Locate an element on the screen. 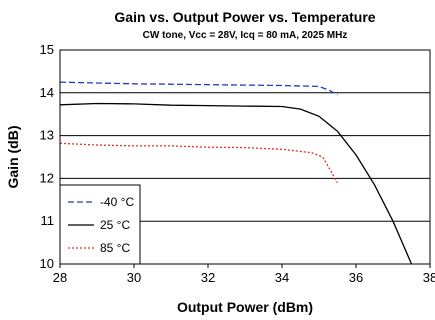  x-tick-label: 36 is located at coordinates (356, 277).